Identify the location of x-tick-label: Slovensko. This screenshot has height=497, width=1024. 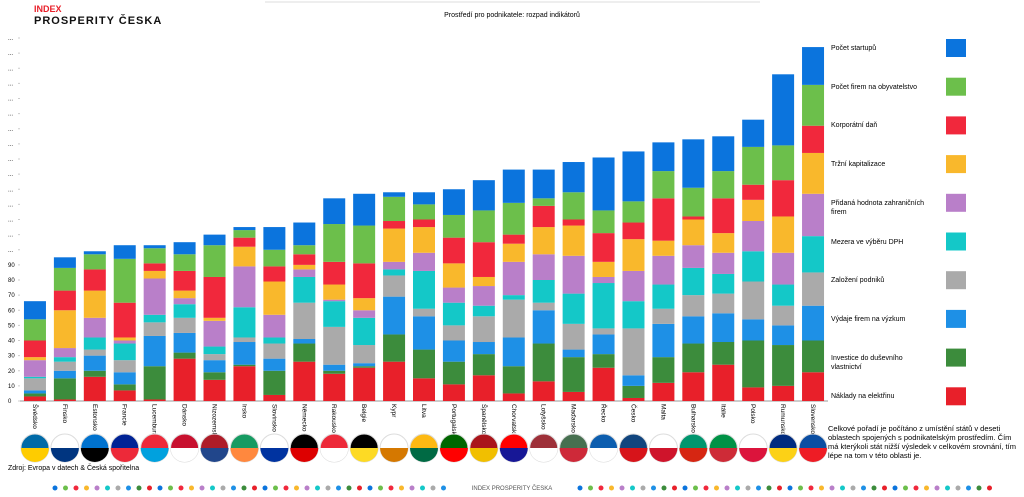
(812, 419).